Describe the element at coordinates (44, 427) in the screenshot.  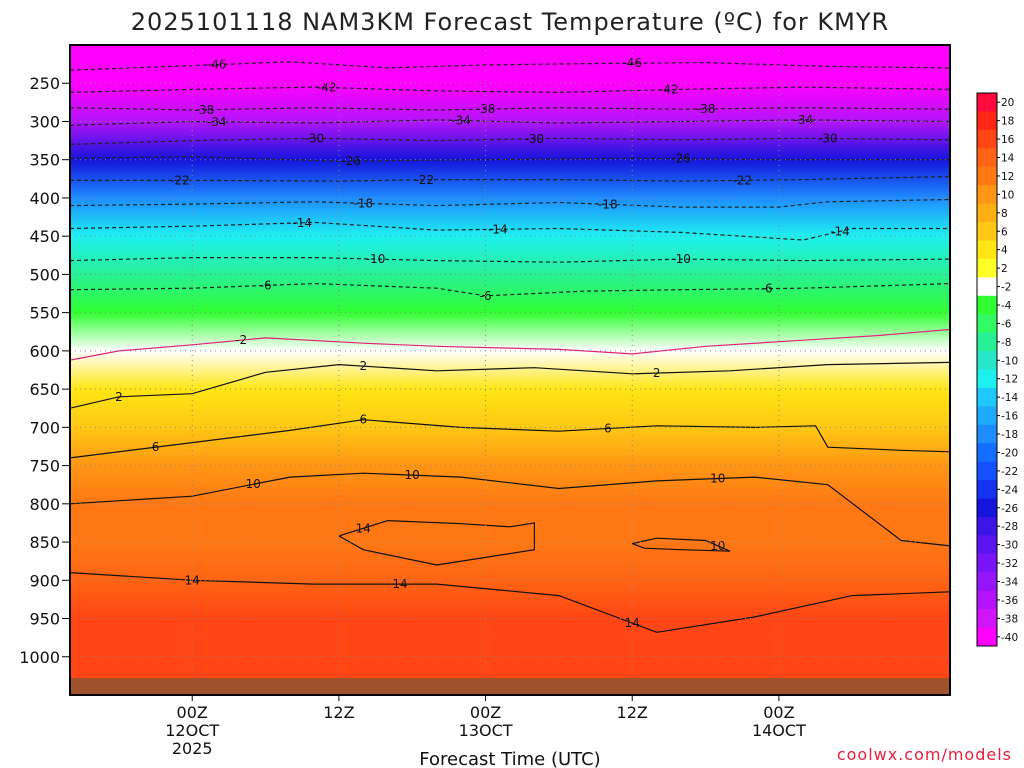
I see `y-tick-label: 700` at that location.